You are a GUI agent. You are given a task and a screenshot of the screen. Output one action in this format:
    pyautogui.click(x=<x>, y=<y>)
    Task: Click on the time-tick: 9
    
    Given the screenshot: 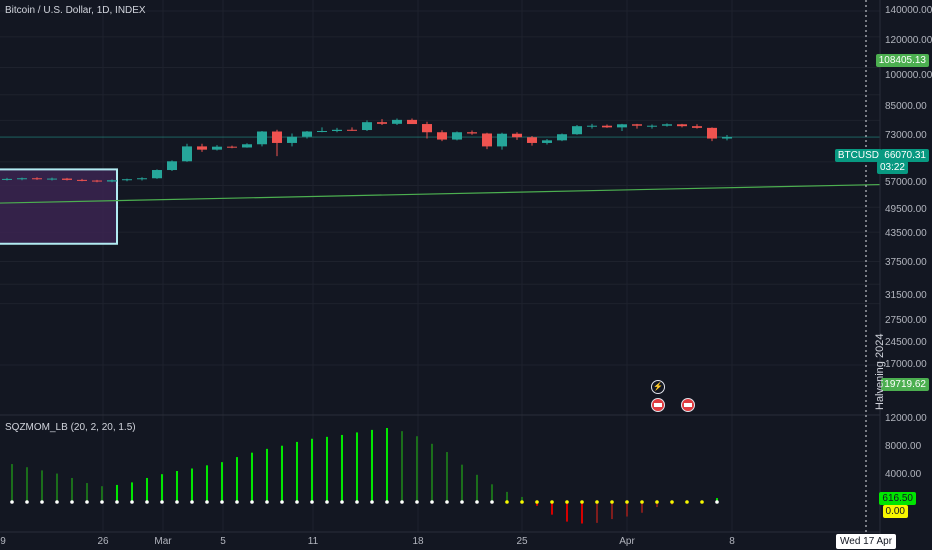 What is the action you would take?
    pyautogui.click(x=3, y=541)
    